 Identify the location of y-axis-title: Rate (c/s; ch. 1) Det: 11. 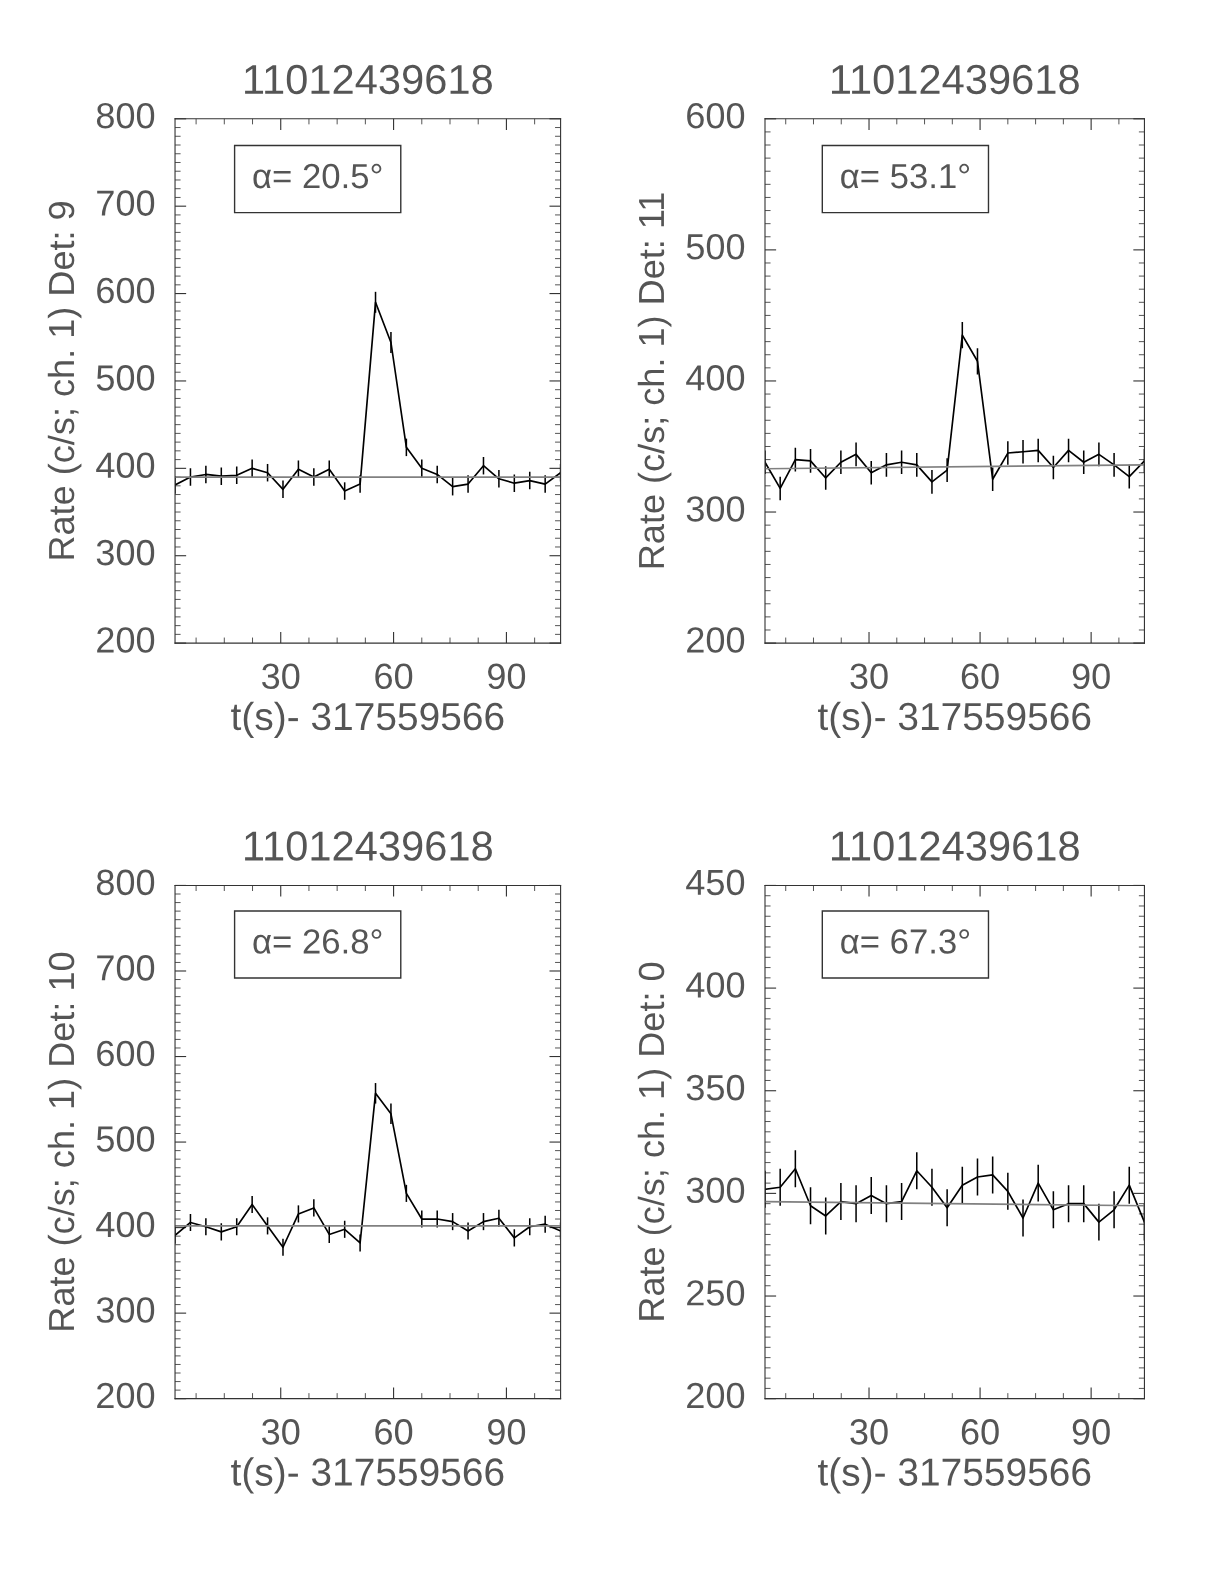
(654, 380).